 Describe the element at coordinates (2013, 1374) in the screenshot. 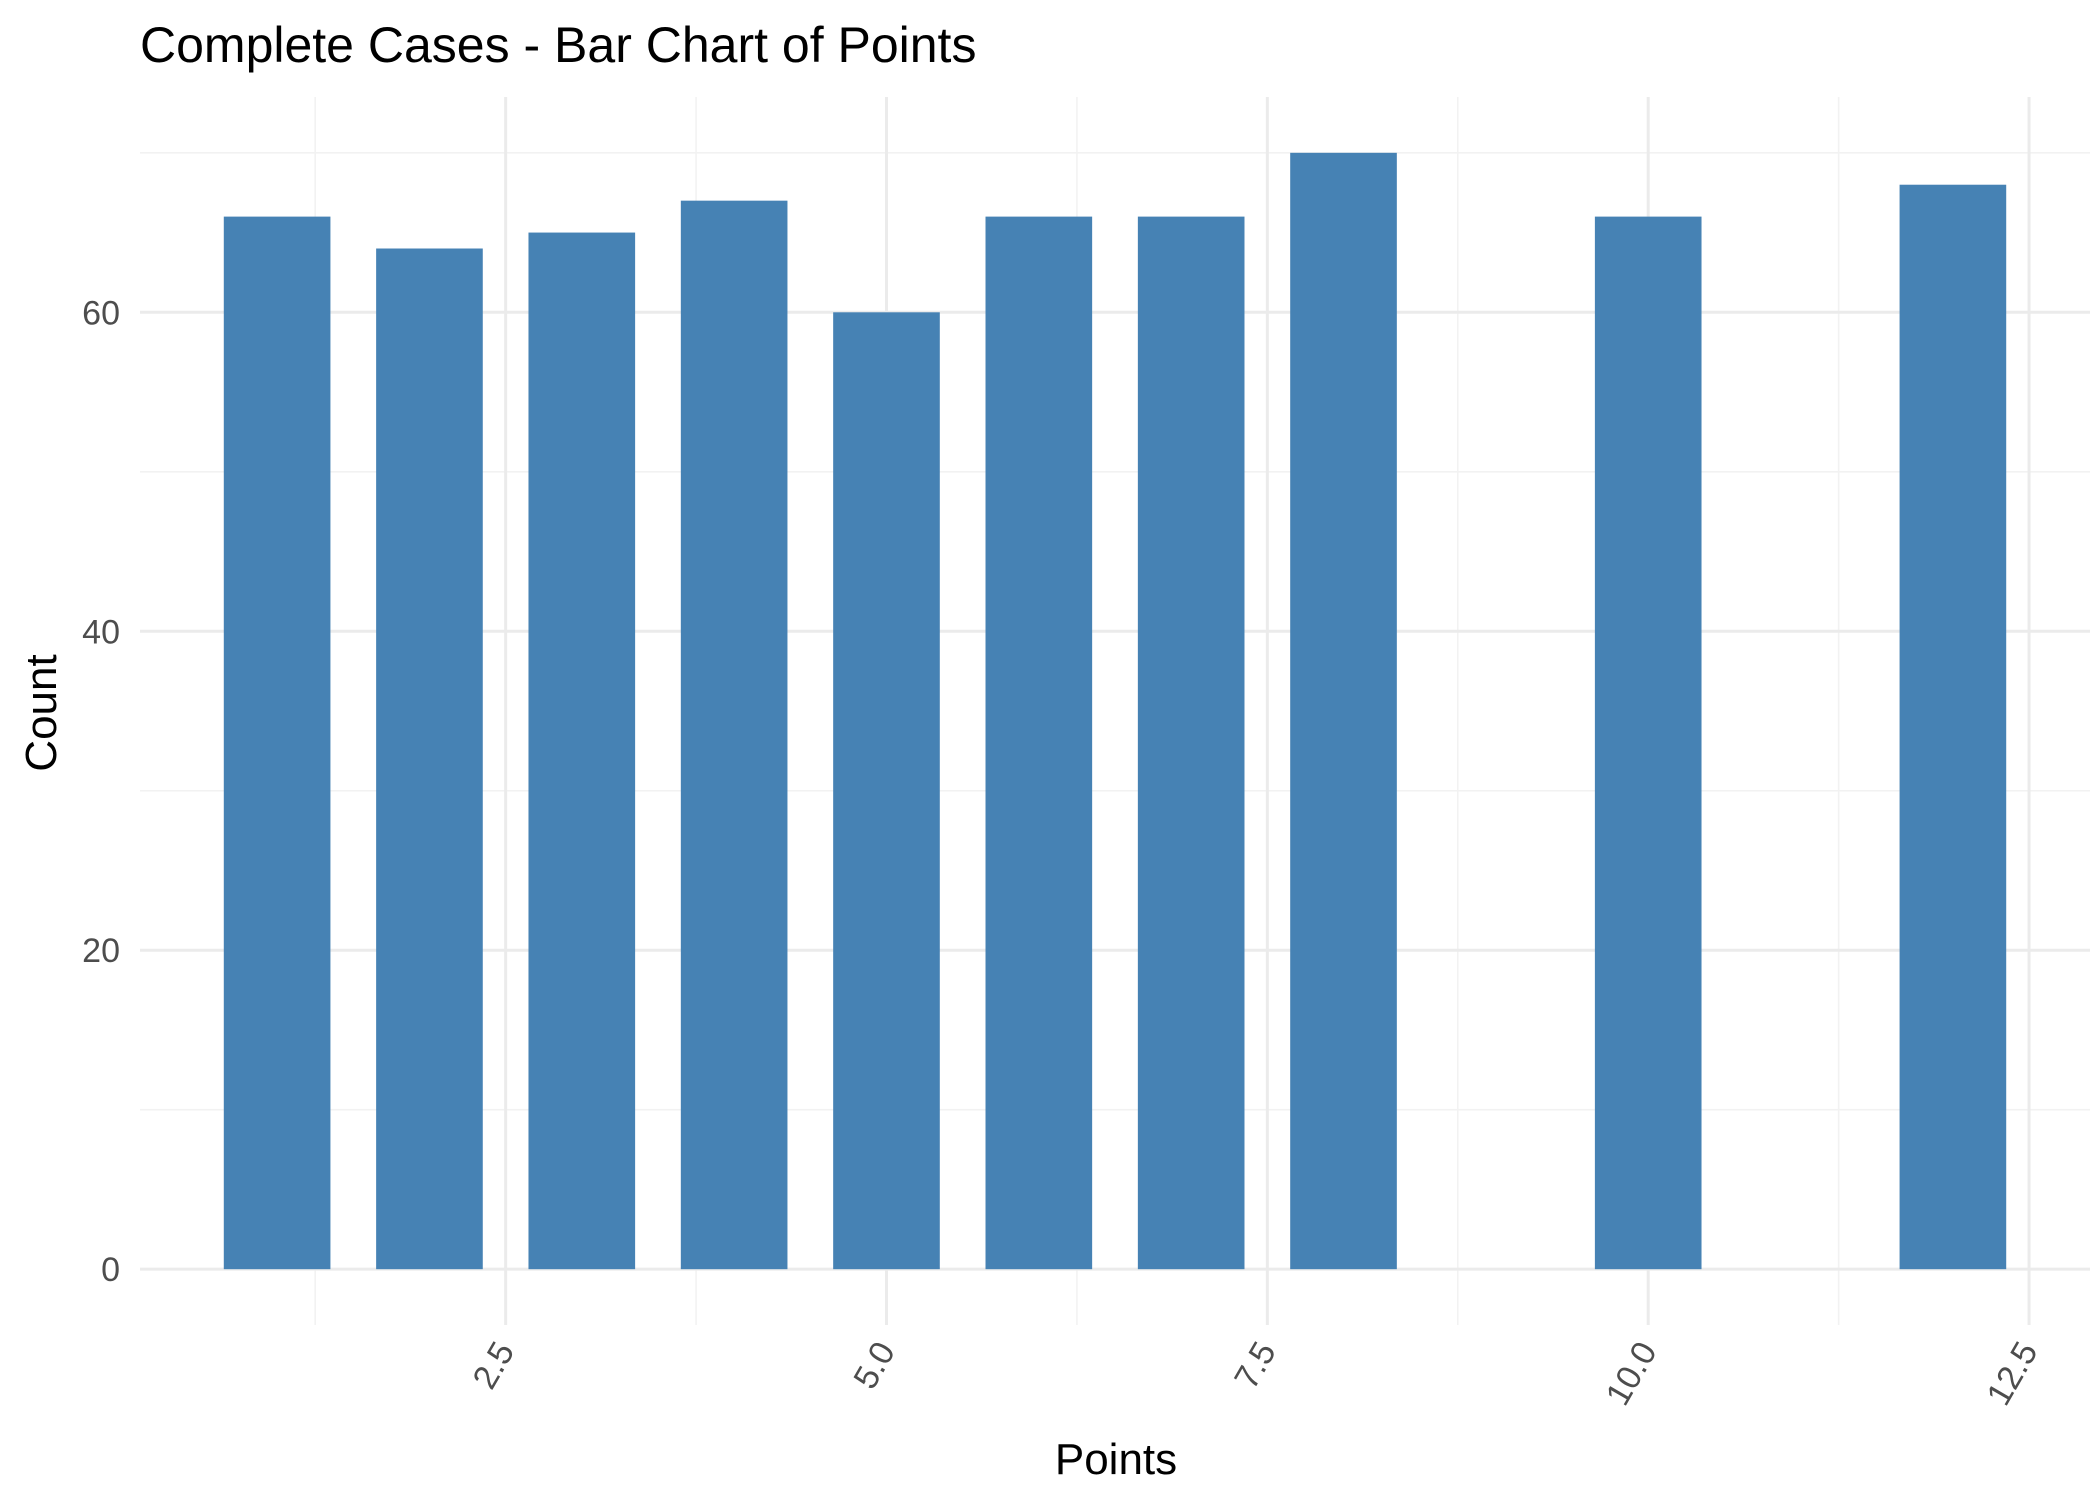

I see `x-tick-label: 12.5` at that location.